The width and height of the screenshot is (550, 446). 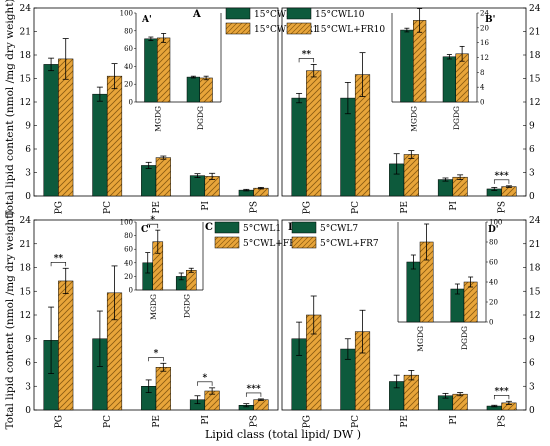 I want to click on legend-label-s1: 5°CWL7, so click(x=339, y=229).